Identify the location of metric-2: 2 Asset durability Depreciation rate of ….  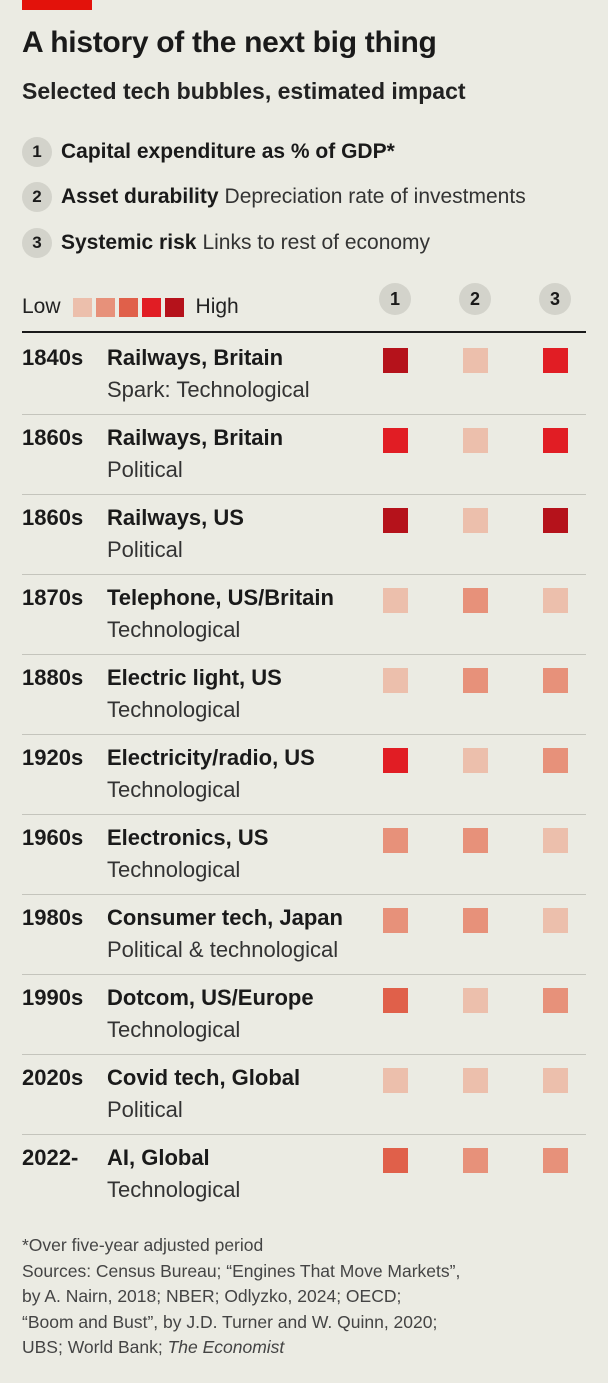
(274, 197).